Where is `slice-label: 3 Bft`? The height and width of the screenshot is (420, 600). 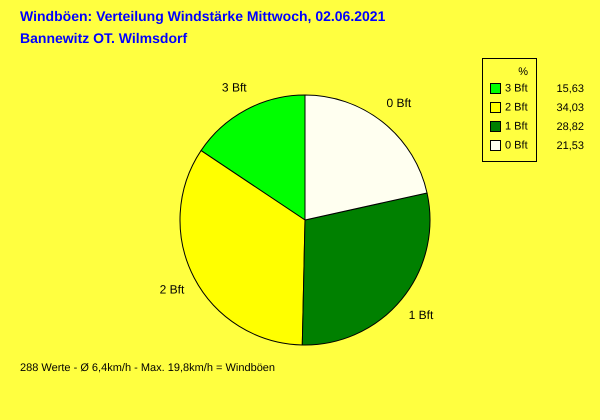
slice-label: 3 Bft is located at coordinates (235, 87).